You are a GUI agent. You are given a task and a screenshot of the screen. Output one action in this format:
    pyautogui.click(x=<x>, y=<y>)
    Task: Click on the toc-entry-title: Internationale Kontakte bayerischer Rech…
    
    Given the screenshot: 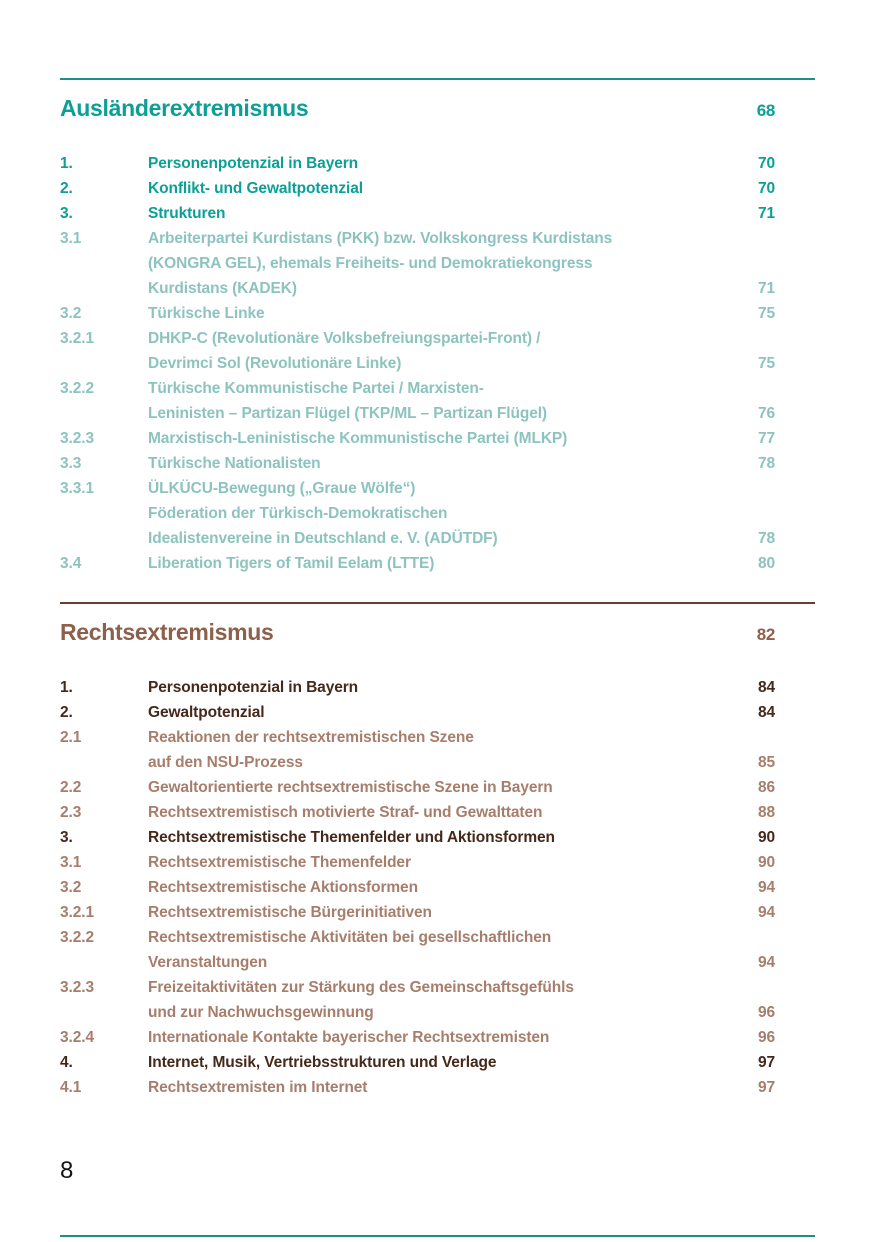 What is the action you would take?
    pyautogui.click(x=436, y=1037)
    